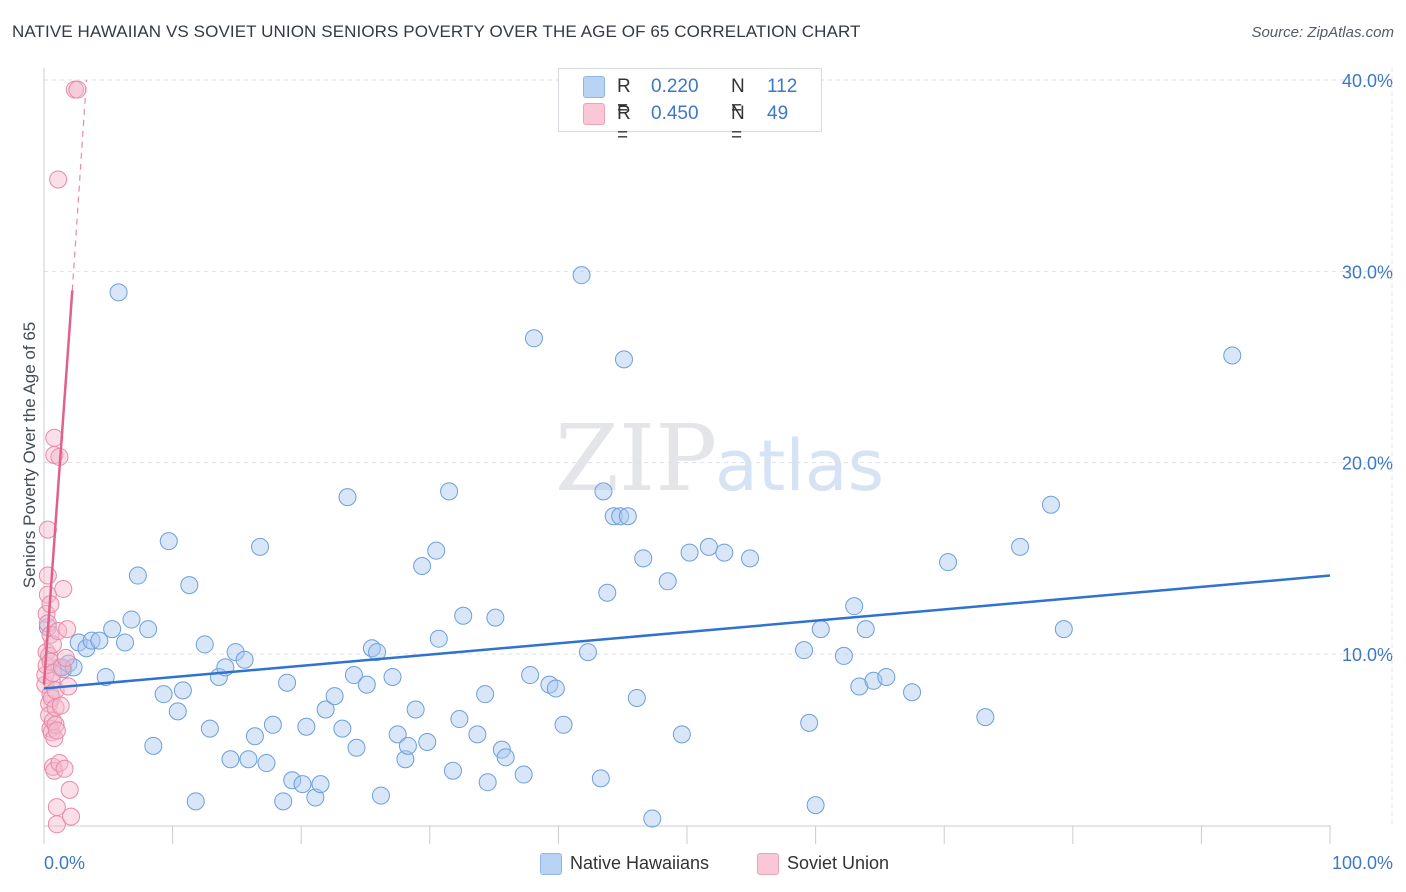 The height and width of the screenshot is (892, 1406). I want to click on r-value: 0.450, so click(675, 113).